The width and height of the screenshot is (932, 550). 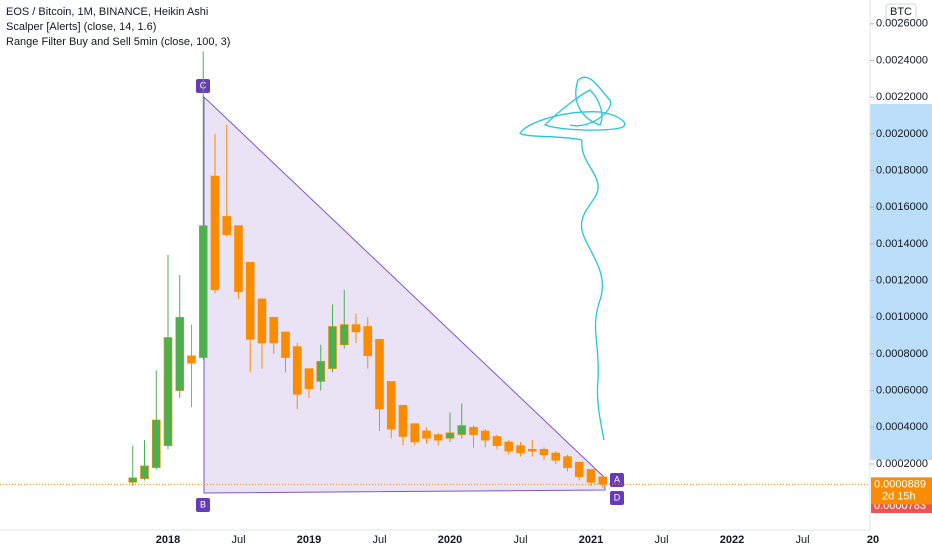 I want to click on y-tick-label: 0.0010000, so click(x=902, y=317).